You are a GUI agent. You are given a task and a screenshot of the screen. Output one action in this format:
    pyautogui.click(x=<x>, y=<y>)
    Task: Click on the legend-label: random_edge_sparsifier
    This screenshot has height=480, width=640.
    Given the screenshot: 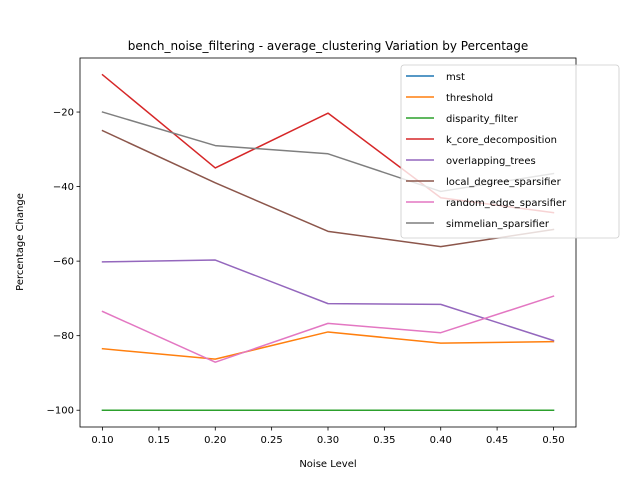 What is the action you would take?
    pyautogui.click(x=506, y=203)
    